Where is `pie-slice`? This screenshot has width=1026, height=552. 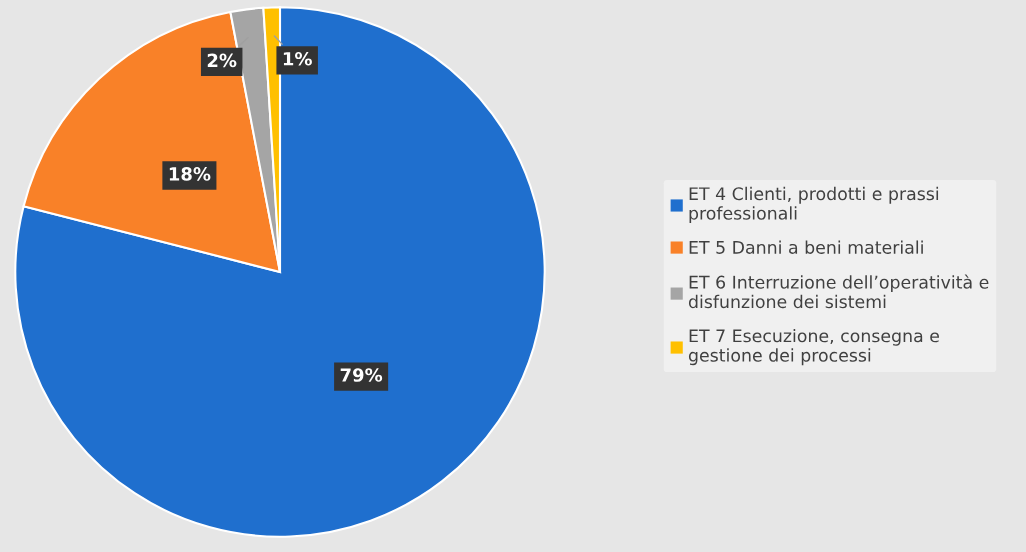
pie-slice is located at coordinates (152, 142).